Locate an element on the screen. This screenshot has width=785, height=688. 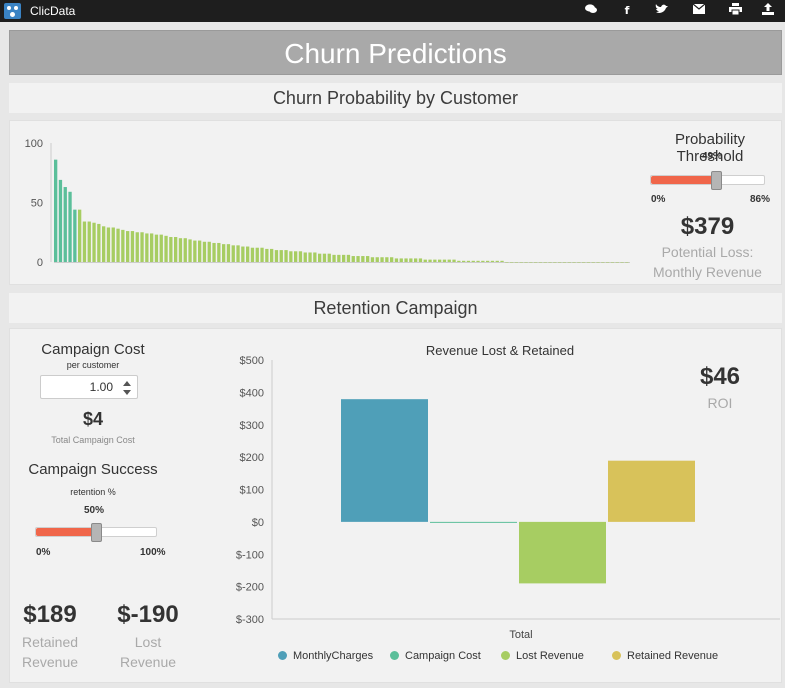
email-icon is located at coordinates (699, 11).